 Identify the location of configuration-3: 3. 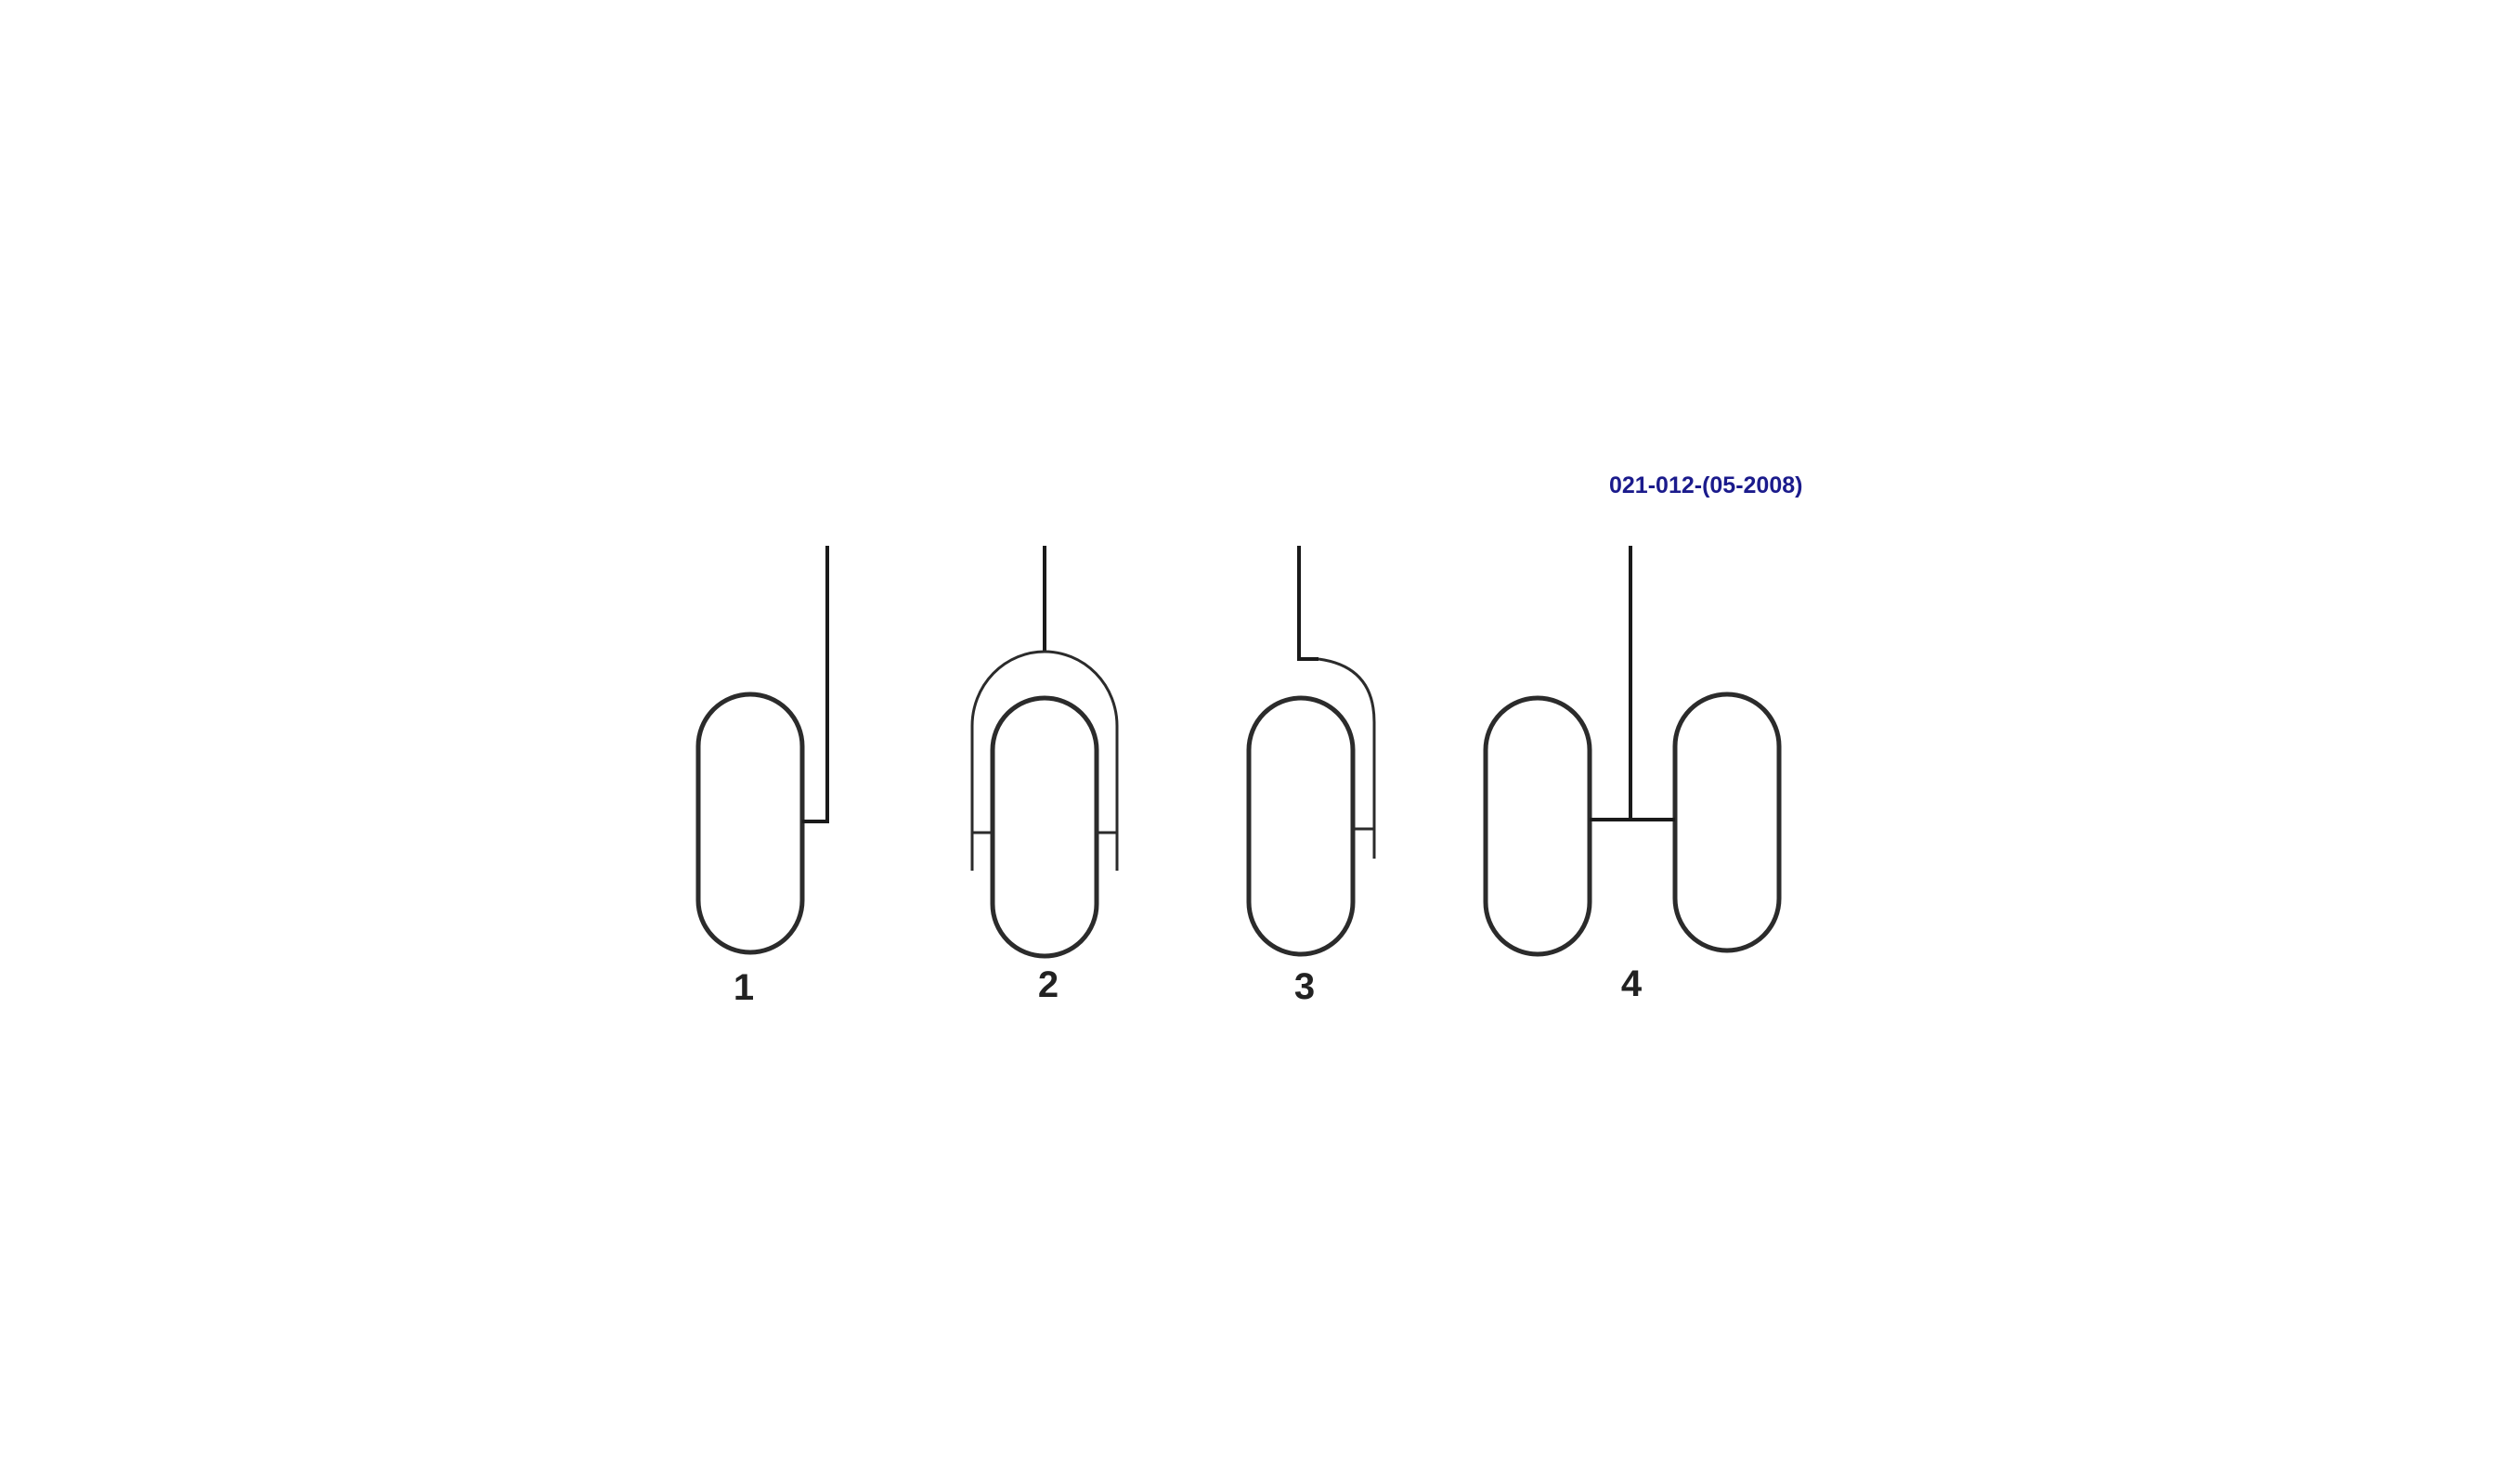
(1311, 776).